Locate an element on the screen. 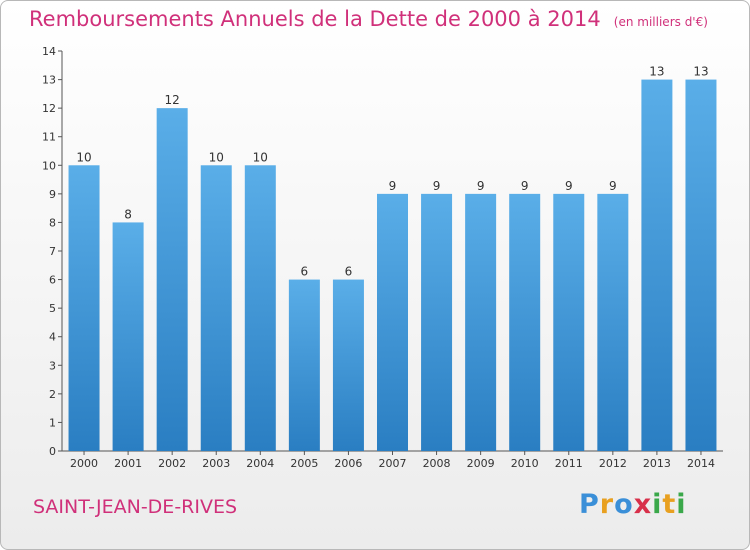 The image size is (750, 550). x-tick-label: 2004 is located at coordinates (260, 463).